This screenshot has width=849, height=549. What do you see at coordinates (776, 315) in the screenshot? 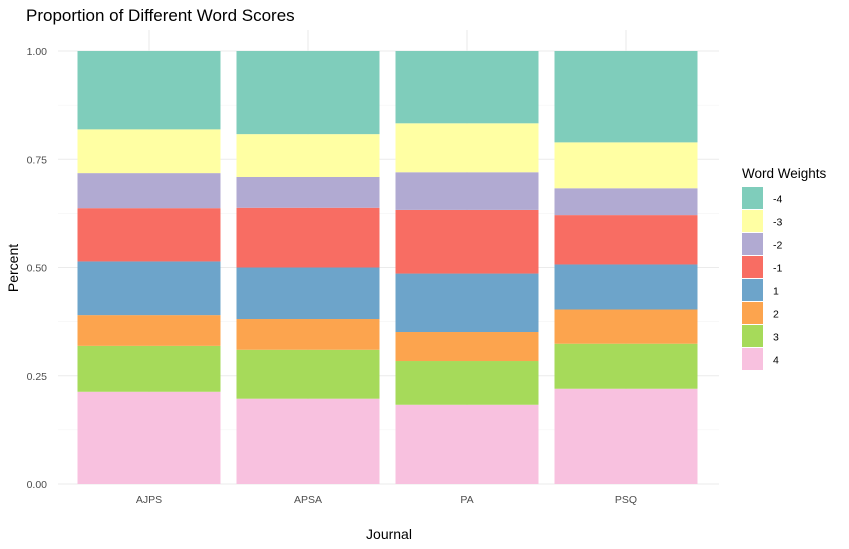
I see `legend-label: 2` at bounding box center [776, 315].